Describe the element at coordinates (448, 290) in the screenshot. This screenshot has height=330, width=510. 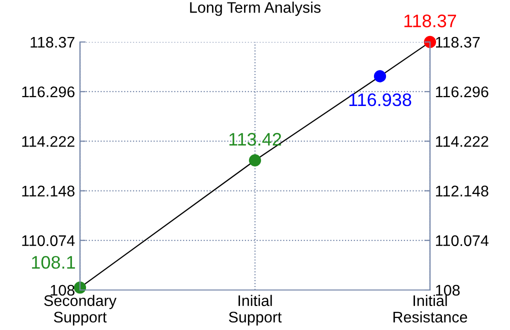
I see `y2-tick-label: 108` at that location.